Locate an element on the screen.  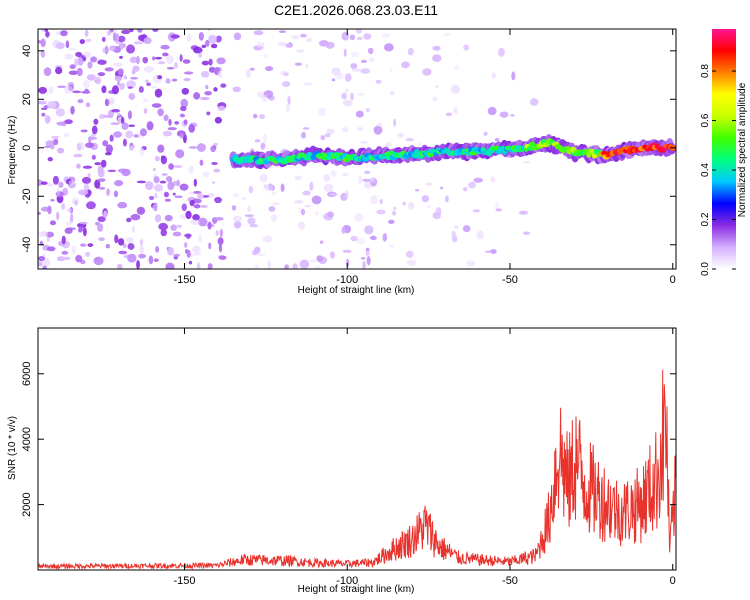
snr-y-tick-label: 6000 is located at coordinates (27, 374).